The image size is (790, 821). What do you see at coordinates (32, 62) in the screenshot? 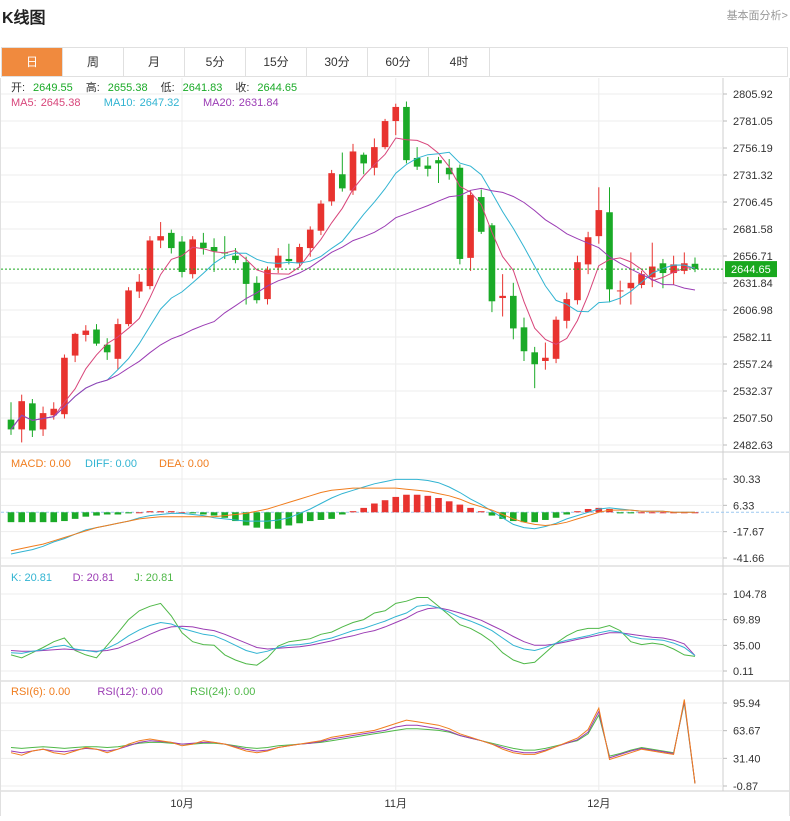
I see `tab-0: 日` at bounding box center [32, 62].